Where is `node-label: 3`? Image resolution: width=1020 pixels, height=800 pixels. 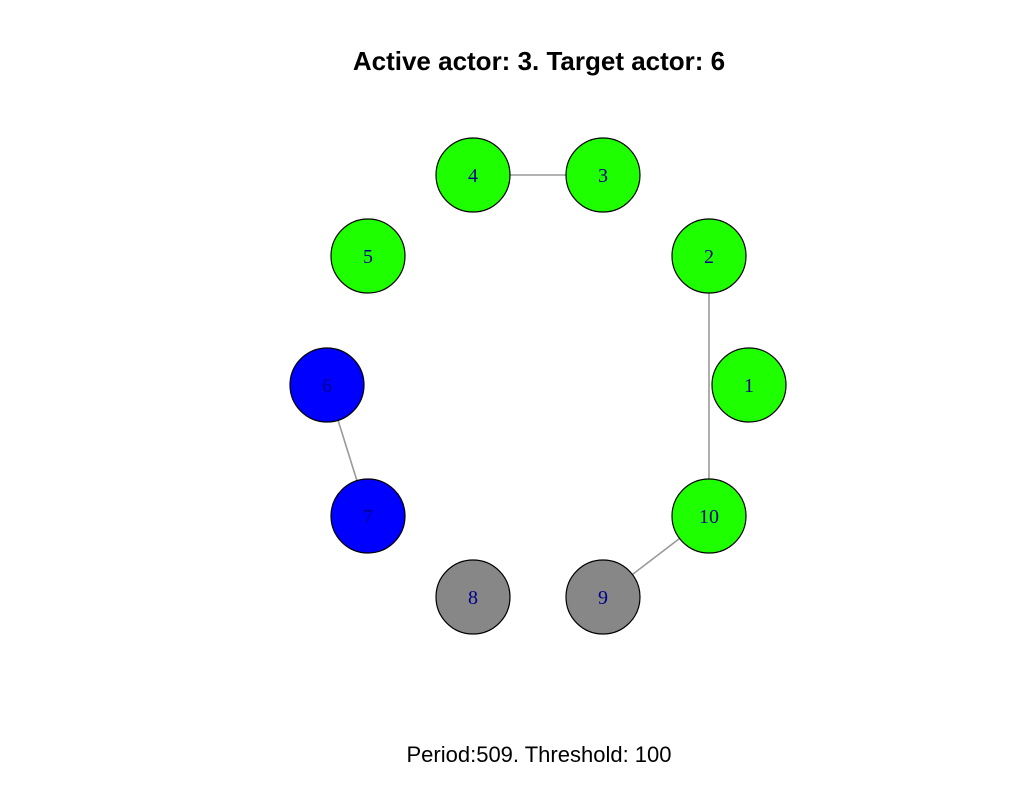 node-label: 3 is located at coordinates (603, 176).